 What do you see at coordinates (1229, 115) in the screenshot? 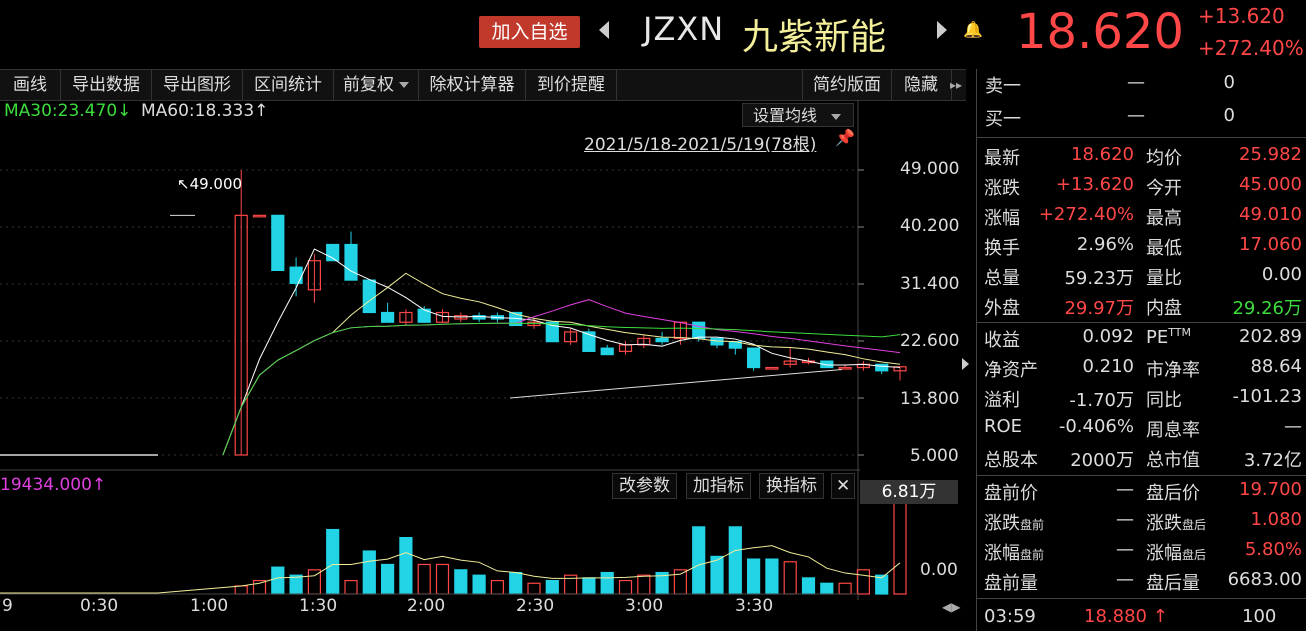
I see `bid-volume: 0` at bounding box center [1229, 115].